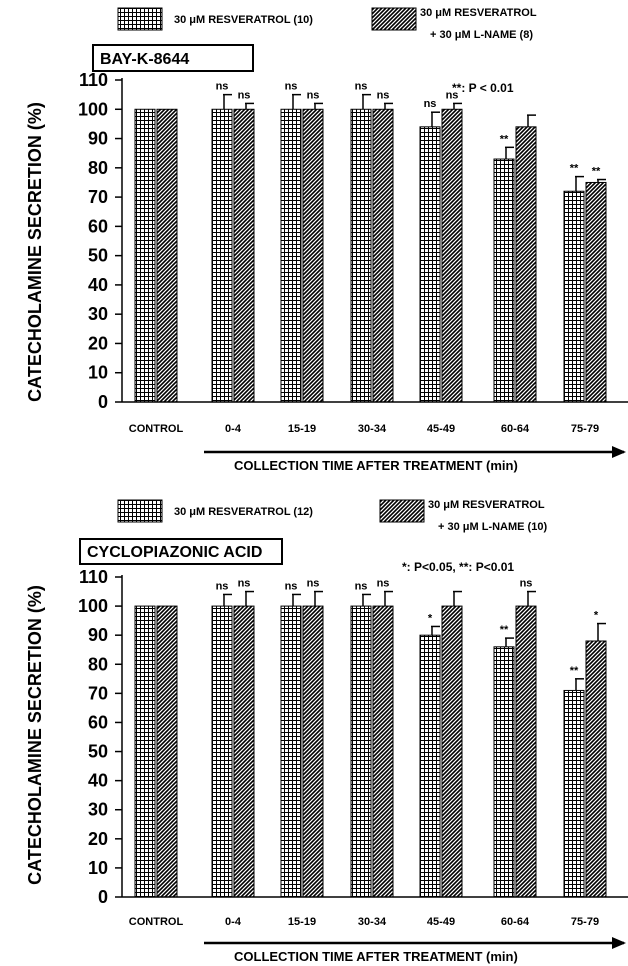 This screenshot has width=628, height=966. Describe the element at coordinates (441, 429) in the screenshot. I see `x-tick-label: 45-49` at that location.